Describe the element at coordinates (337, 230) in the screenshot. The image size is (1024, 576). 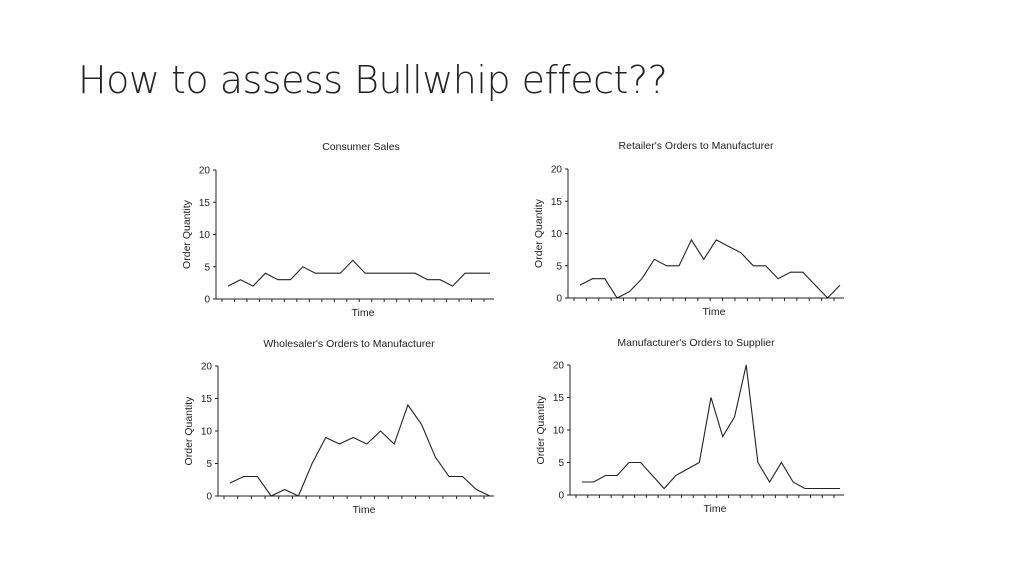
I see `chart-panel-1: Consumer Sales 0 5 10 15 20 Time Order Quantity` at that location.